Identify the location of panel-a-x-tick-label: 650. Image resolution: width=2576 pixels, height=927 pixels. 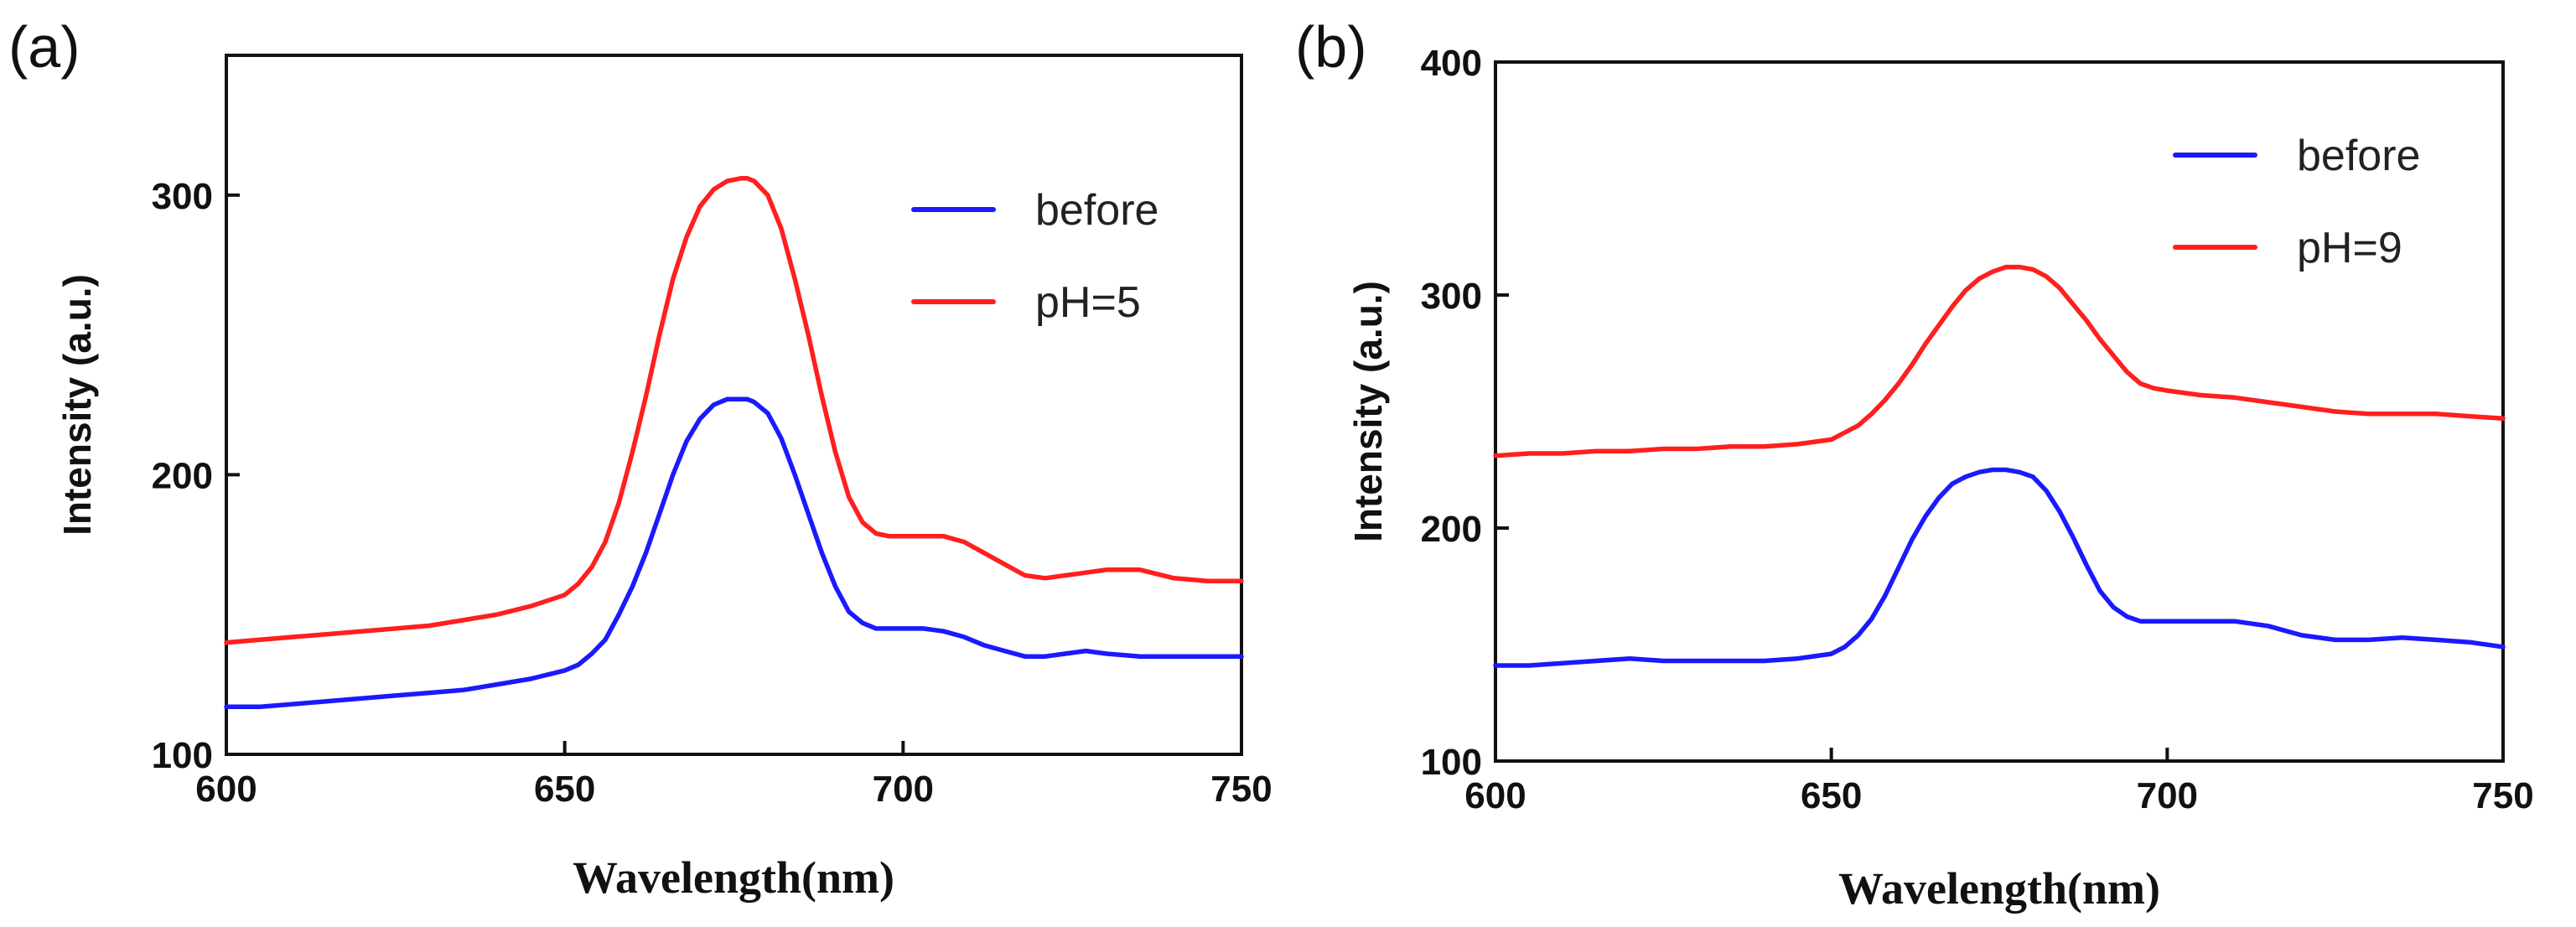
(564, 789).